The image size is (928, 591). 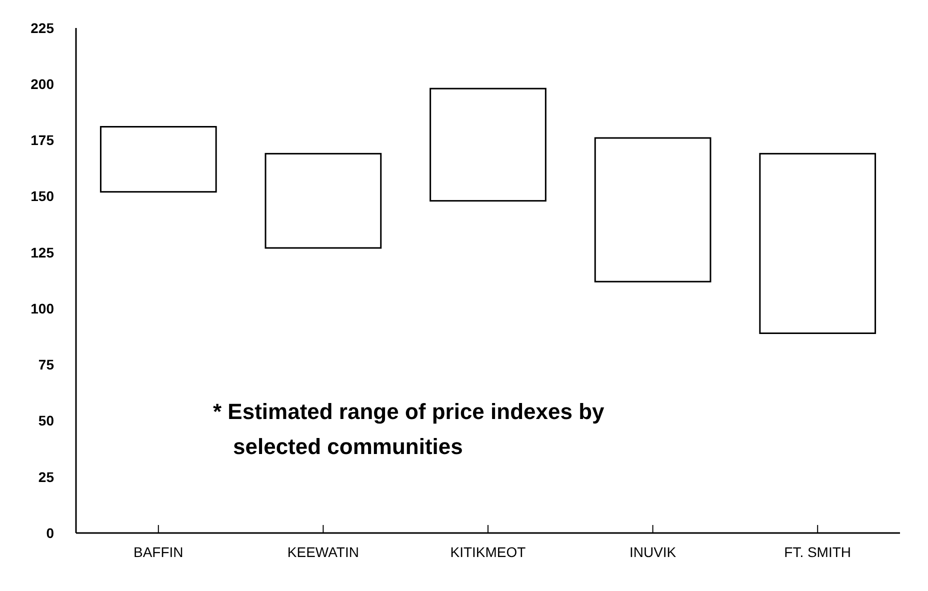 What do you see at coordinates (42, 28) in the screenshot?
I see `y-tick-label: 225` at bounding box center [42, 28].